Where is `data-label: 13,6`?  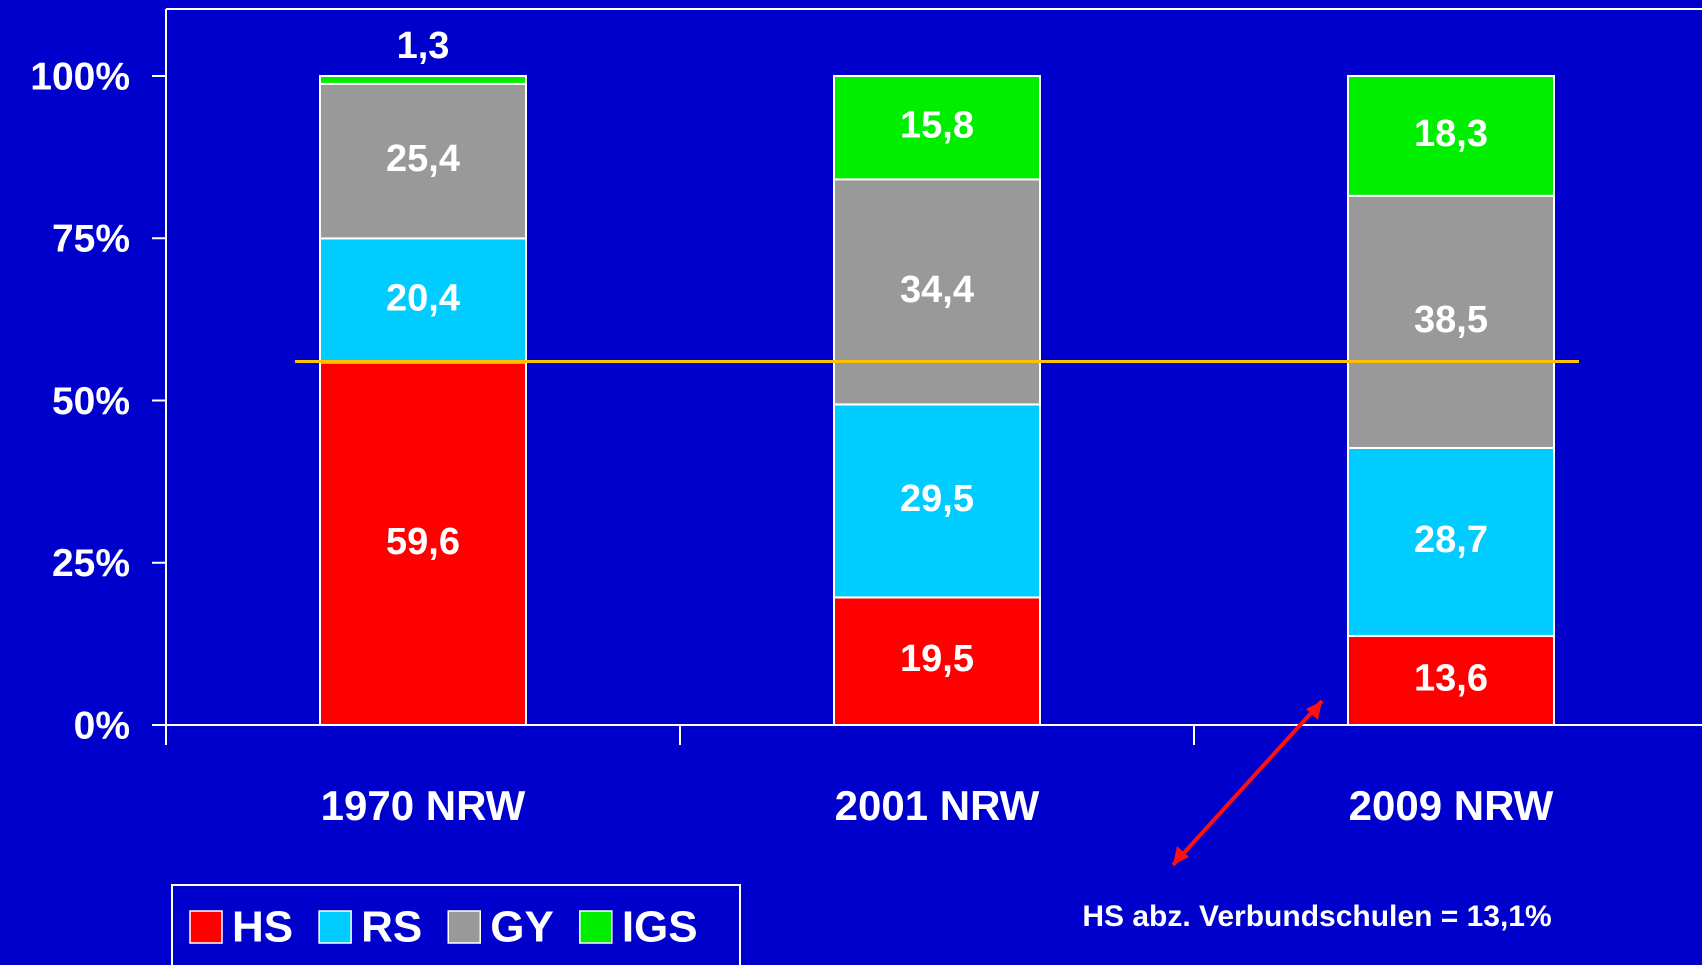 data-label: 13,6 is located at coordinates (1451, 678).